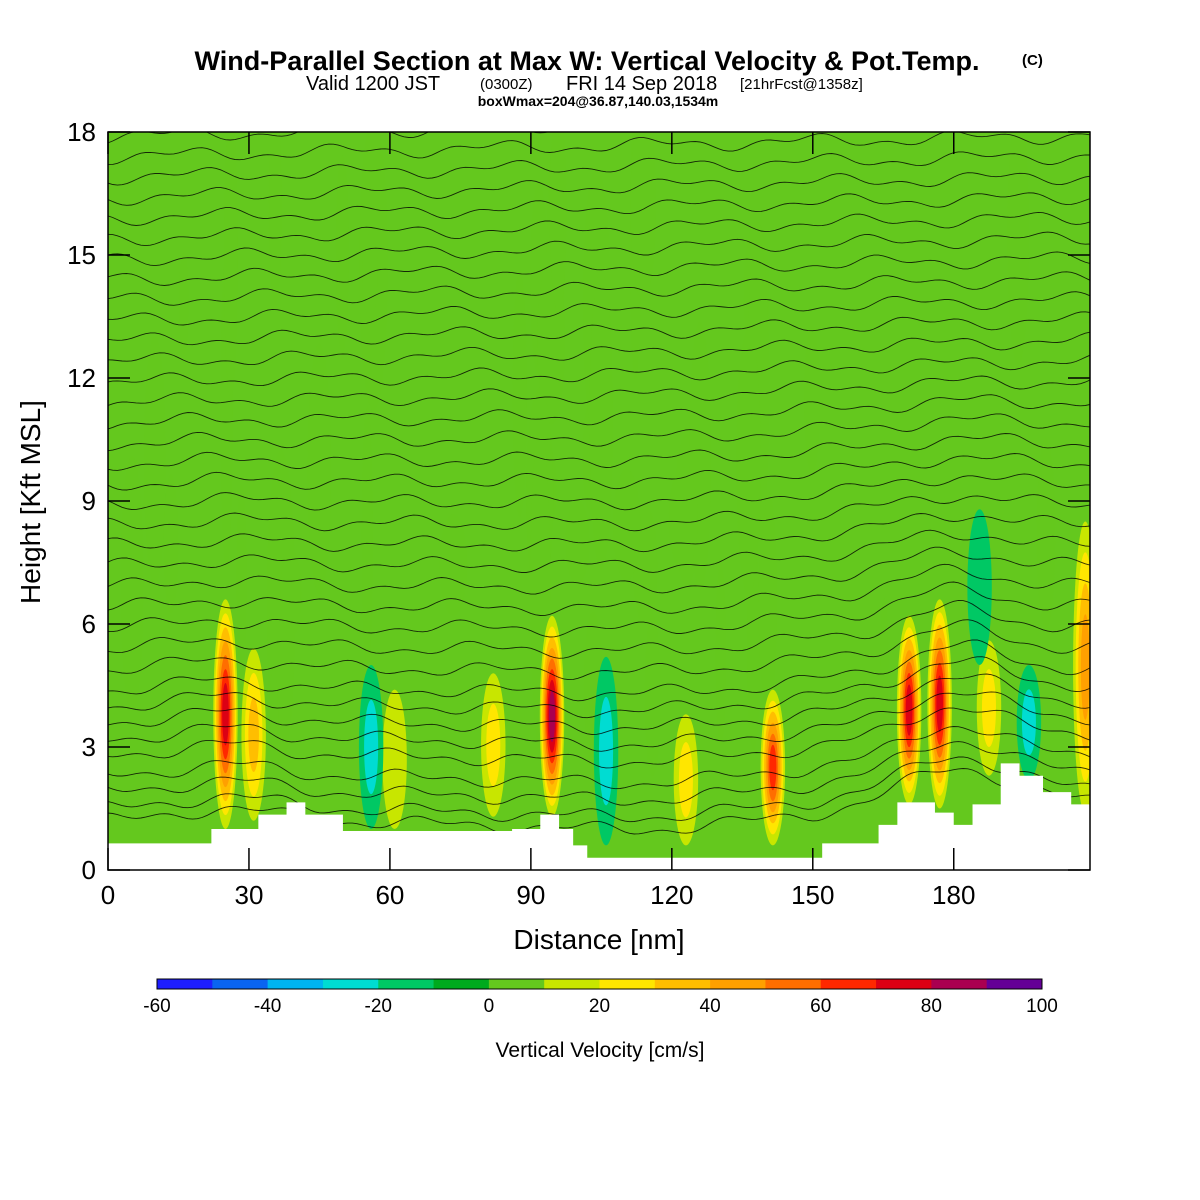  Describe the element at coordinates (599, 1006) in the screenshot. I see `colorbar-label: 20` at that location.